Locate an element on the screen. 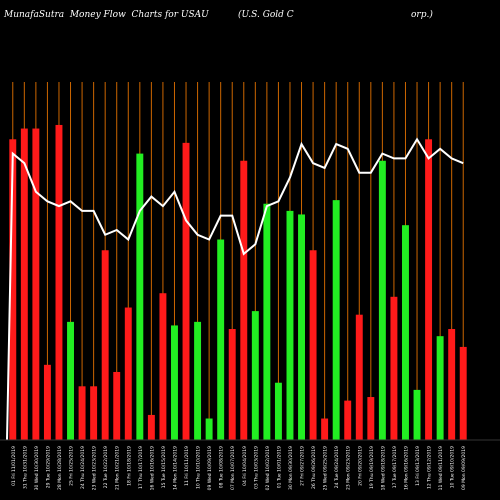 This screenshot has width=500, height=500. x-tick-label: 12 Thu 09/12/2019 is located at coordinates (430, 467).